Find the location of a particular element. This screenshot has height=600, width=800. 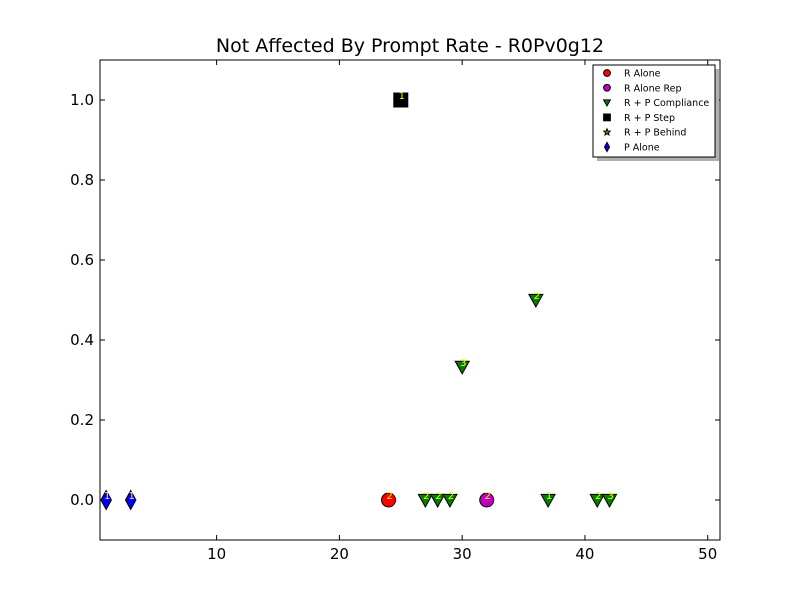

y-tick-label: 0.0 is located at coordinates (82, 500).